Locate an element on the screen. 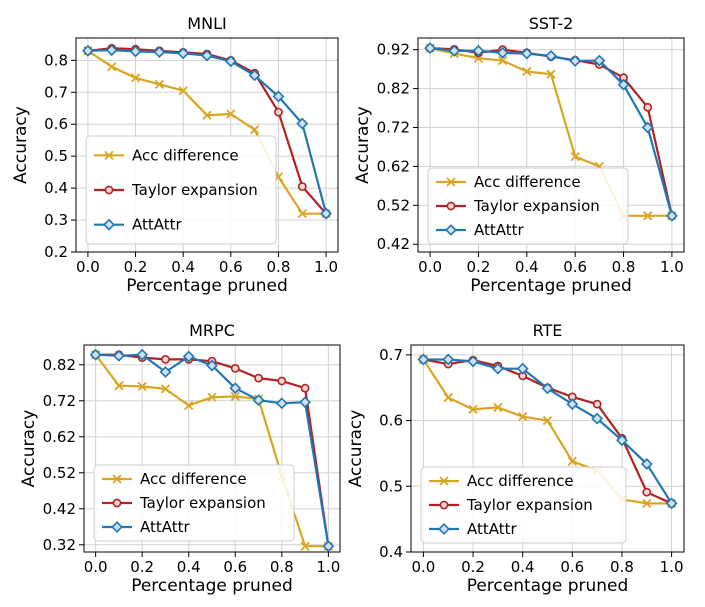 This screenshot has height=607, width=705. chart-sst-2-title: SST-2 is located at coordinates (551, 23).